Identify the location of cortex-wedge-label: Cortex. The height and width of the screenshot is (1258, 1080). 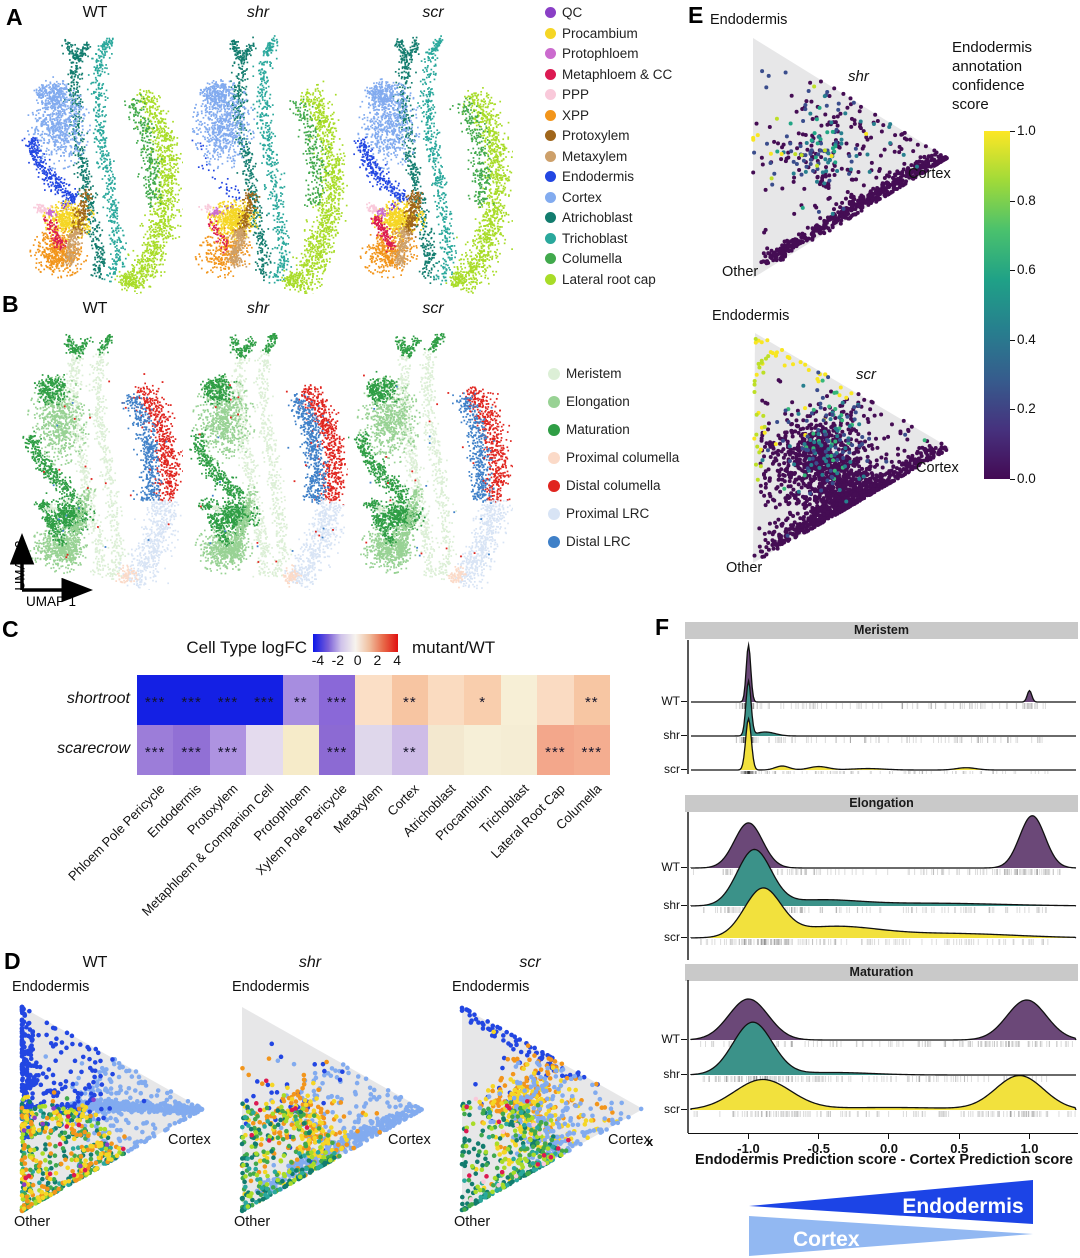
(826, 1239).